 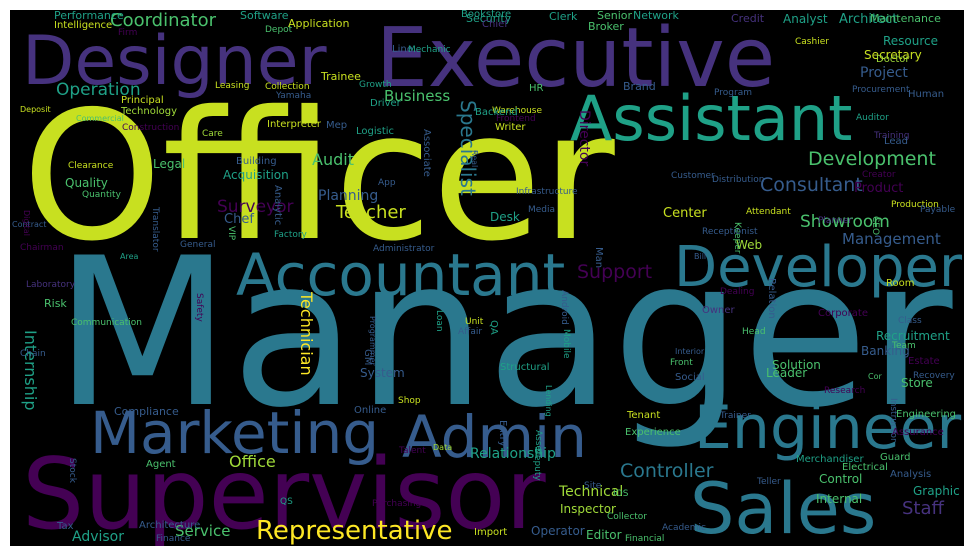 What do you see at coordinates (439, 321) in the screenshot?
I see `word-loan: Loan` at bounding box center [439, 321].